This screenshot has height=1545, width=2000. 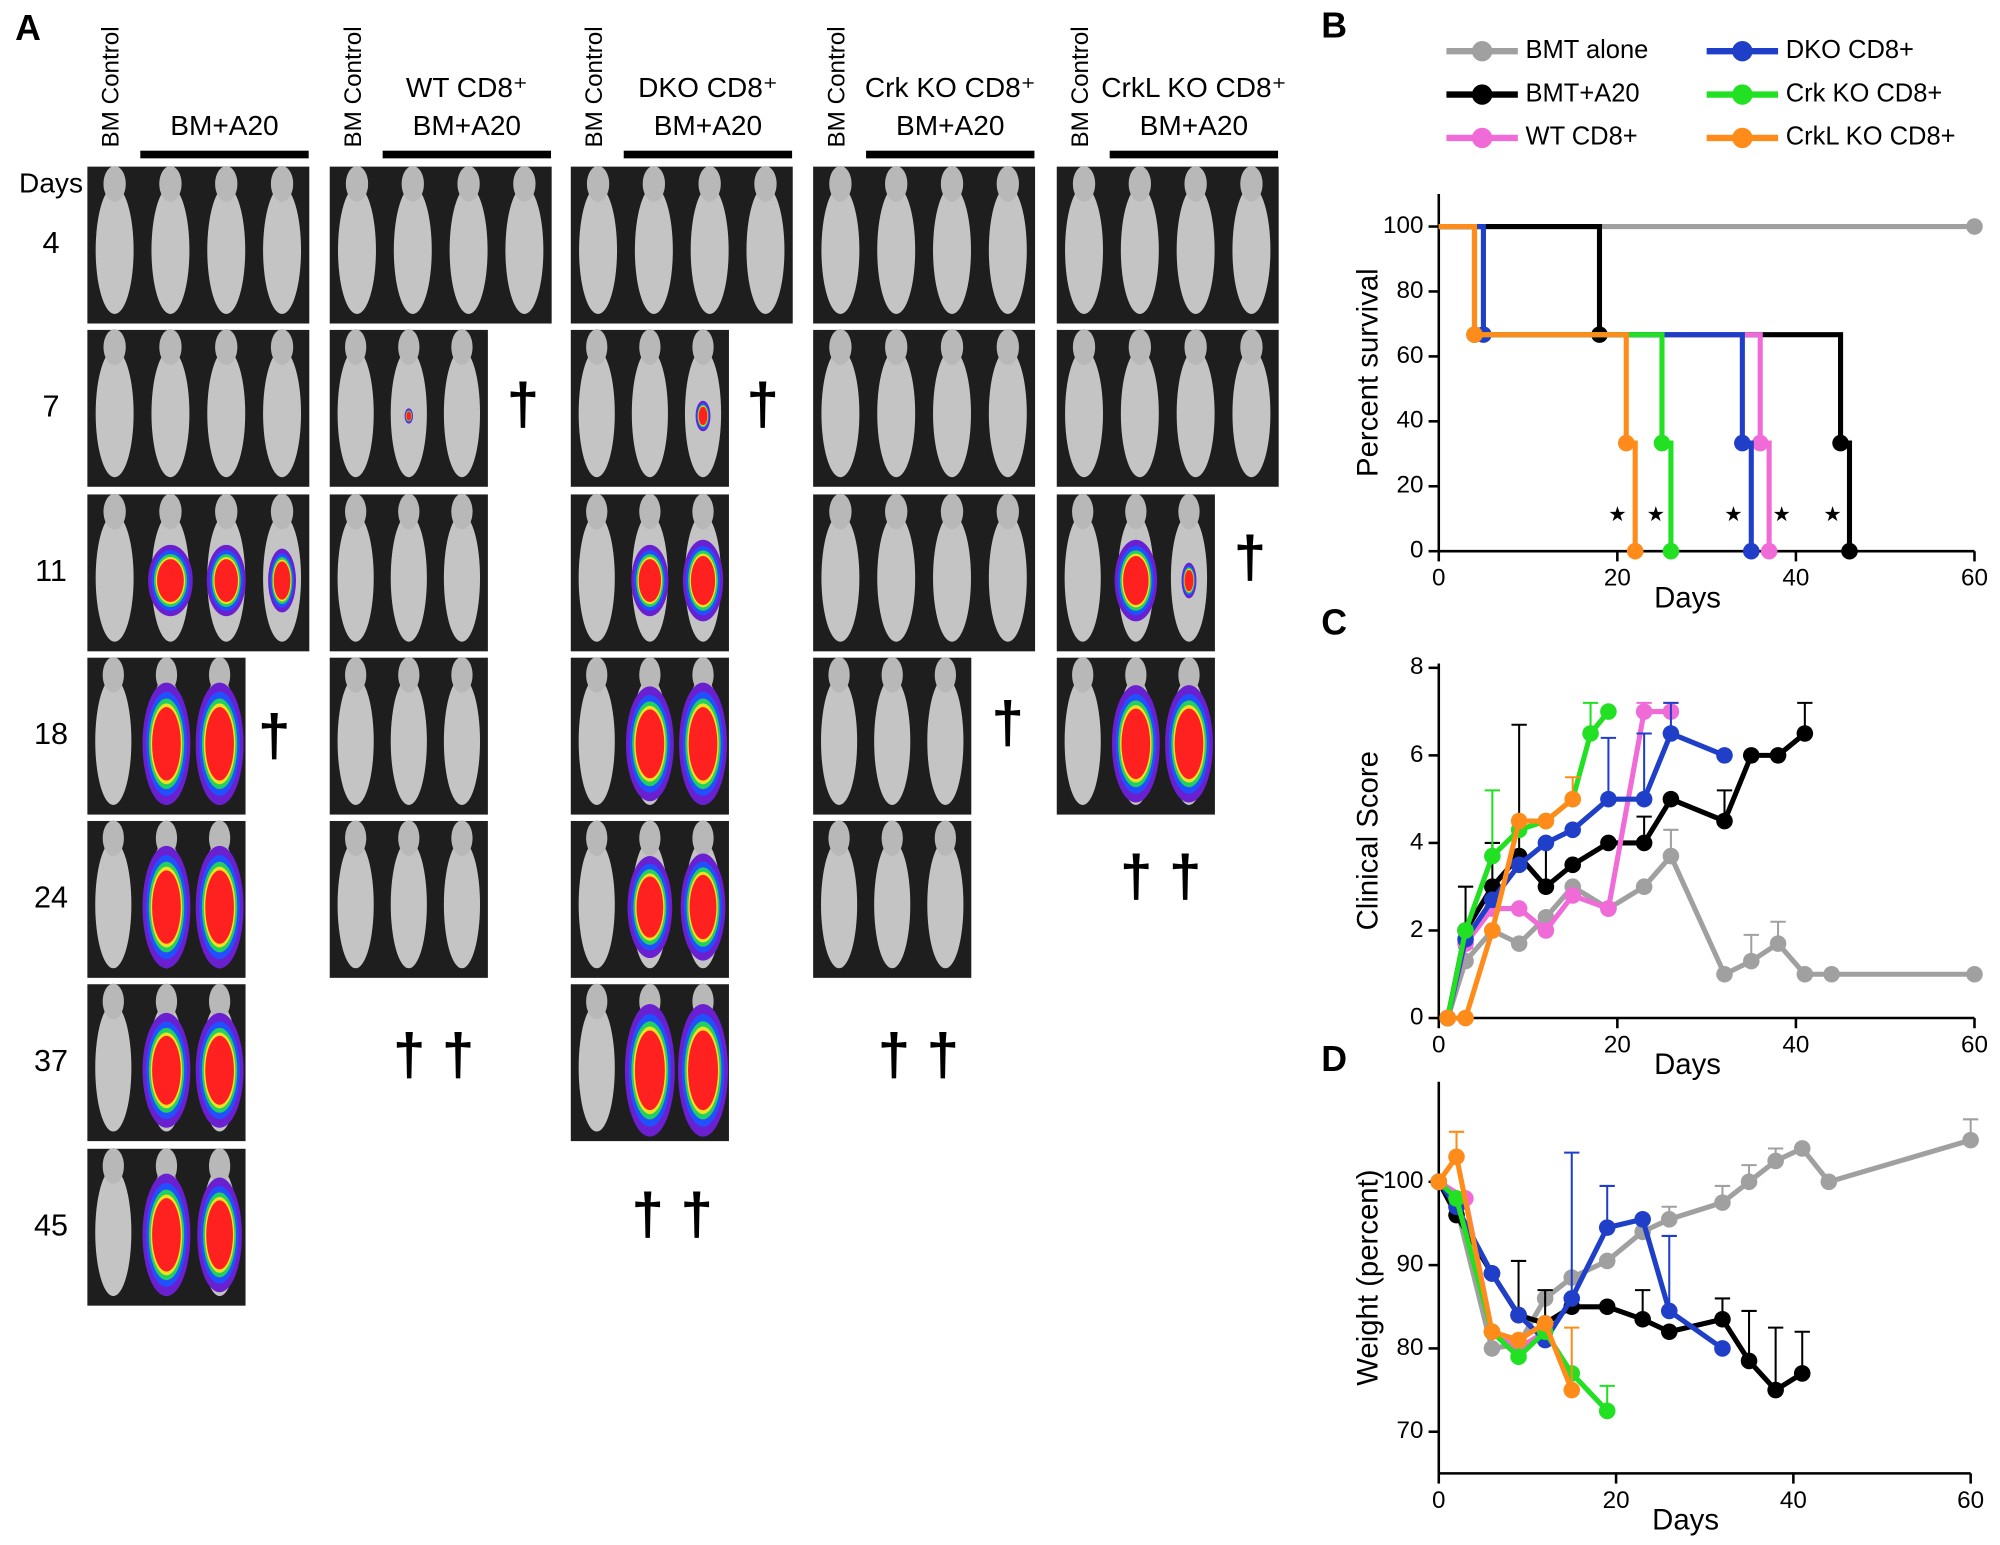 I want to click on day-label: 37, so click(x=51, y=1061).